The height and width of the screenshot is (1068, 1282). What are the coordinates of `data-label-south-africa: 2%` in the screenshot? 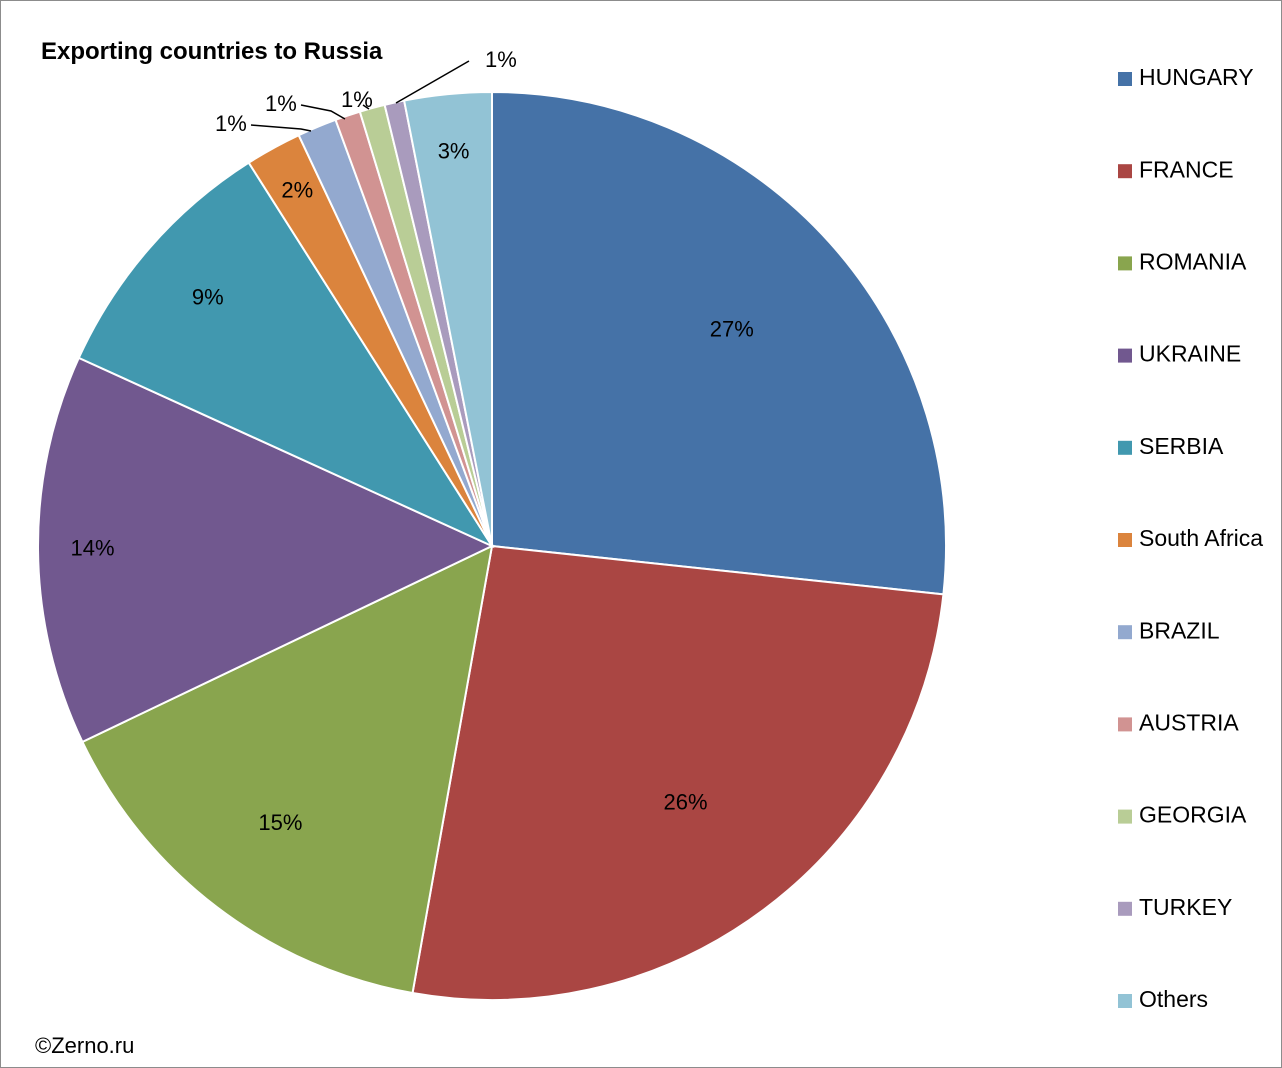 It's located at (297, 190).